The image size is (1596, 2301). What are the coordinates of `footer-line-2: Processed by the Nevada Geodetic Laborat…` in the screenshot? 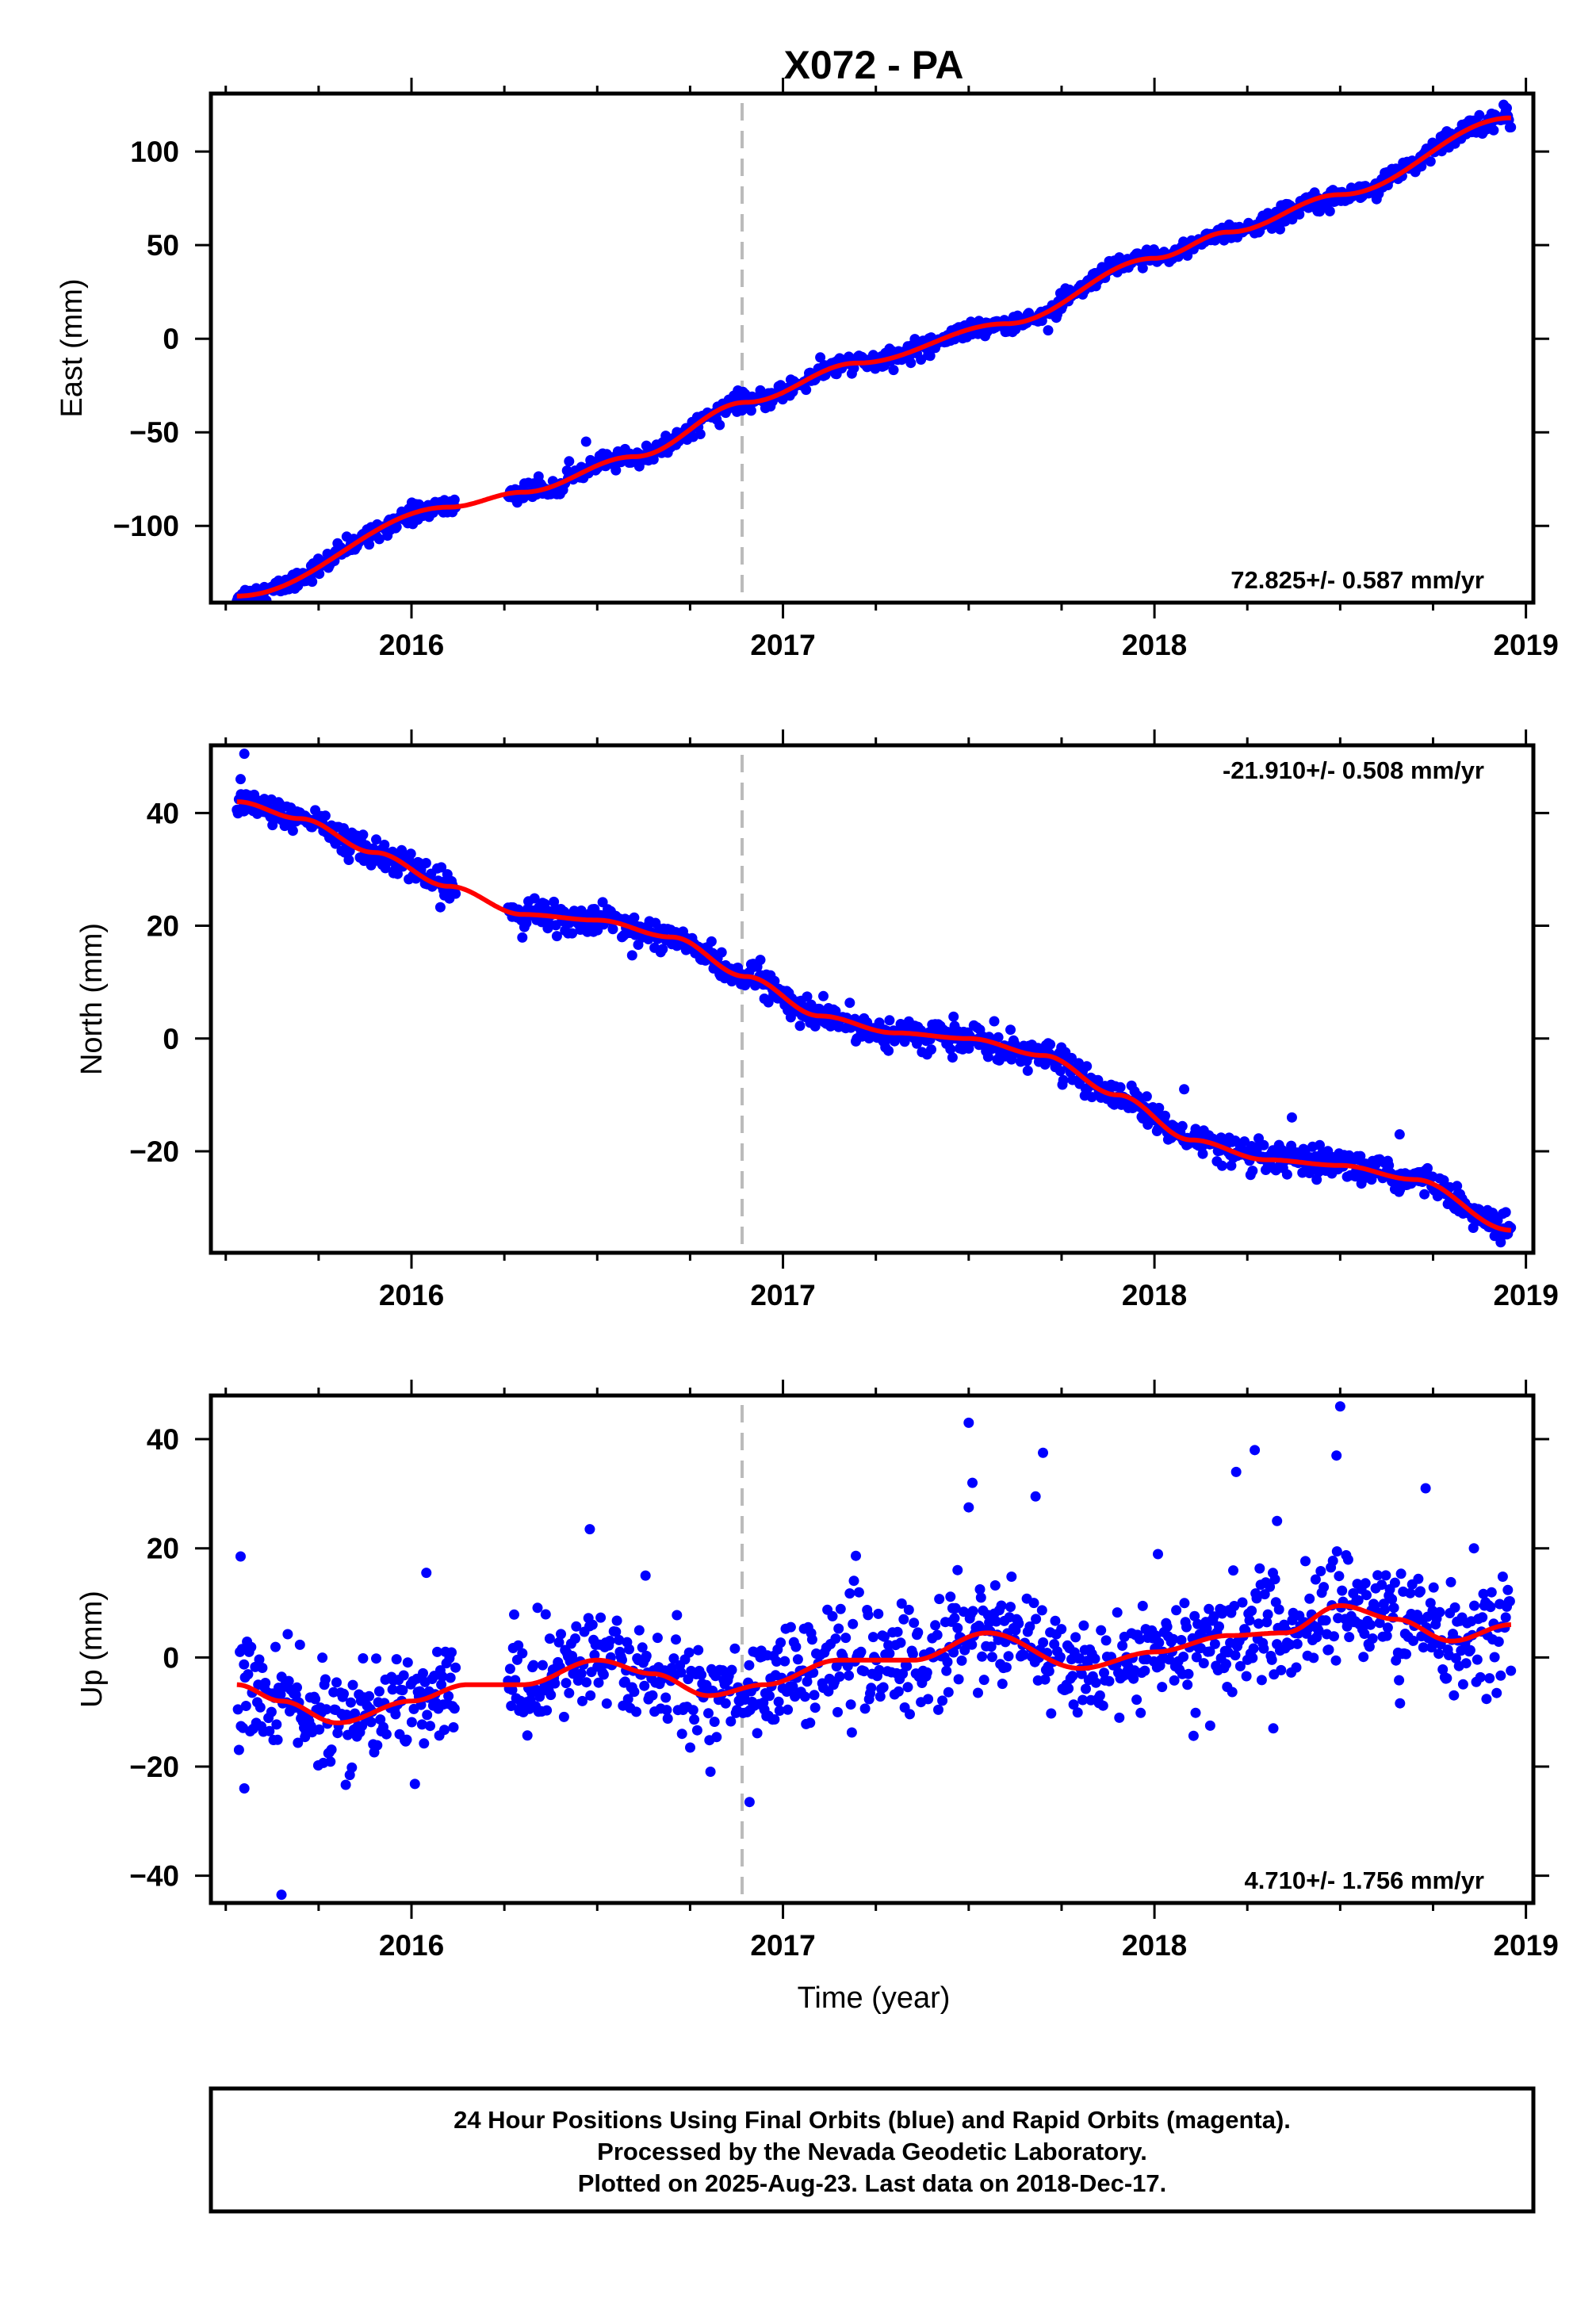 It's located at (872, 2151).